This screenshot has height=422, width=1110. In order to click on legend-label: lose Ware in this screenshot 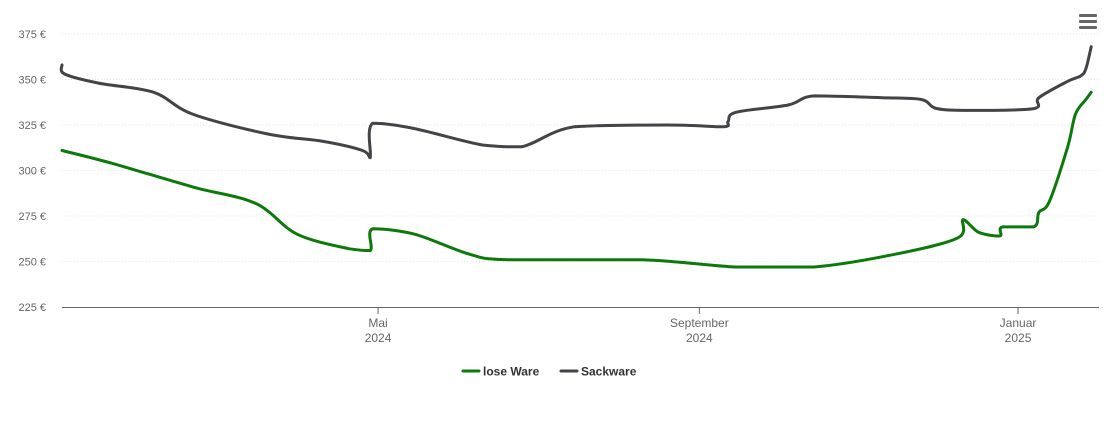, I will do `click(511, 372)`.